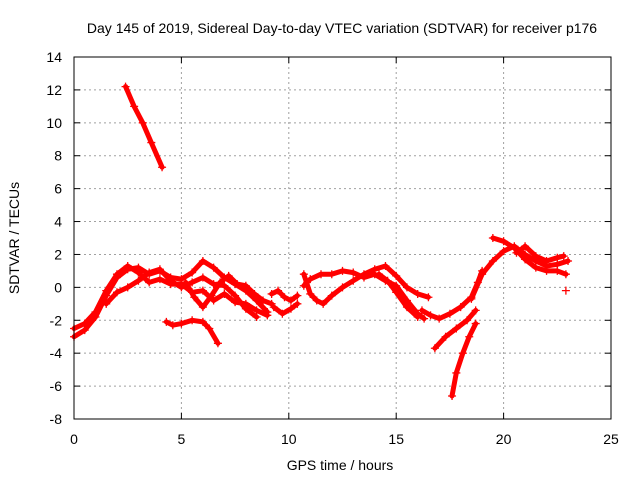 The image size is (640, 480). I want to click on x-tick-label: 0, so click(74, 439).